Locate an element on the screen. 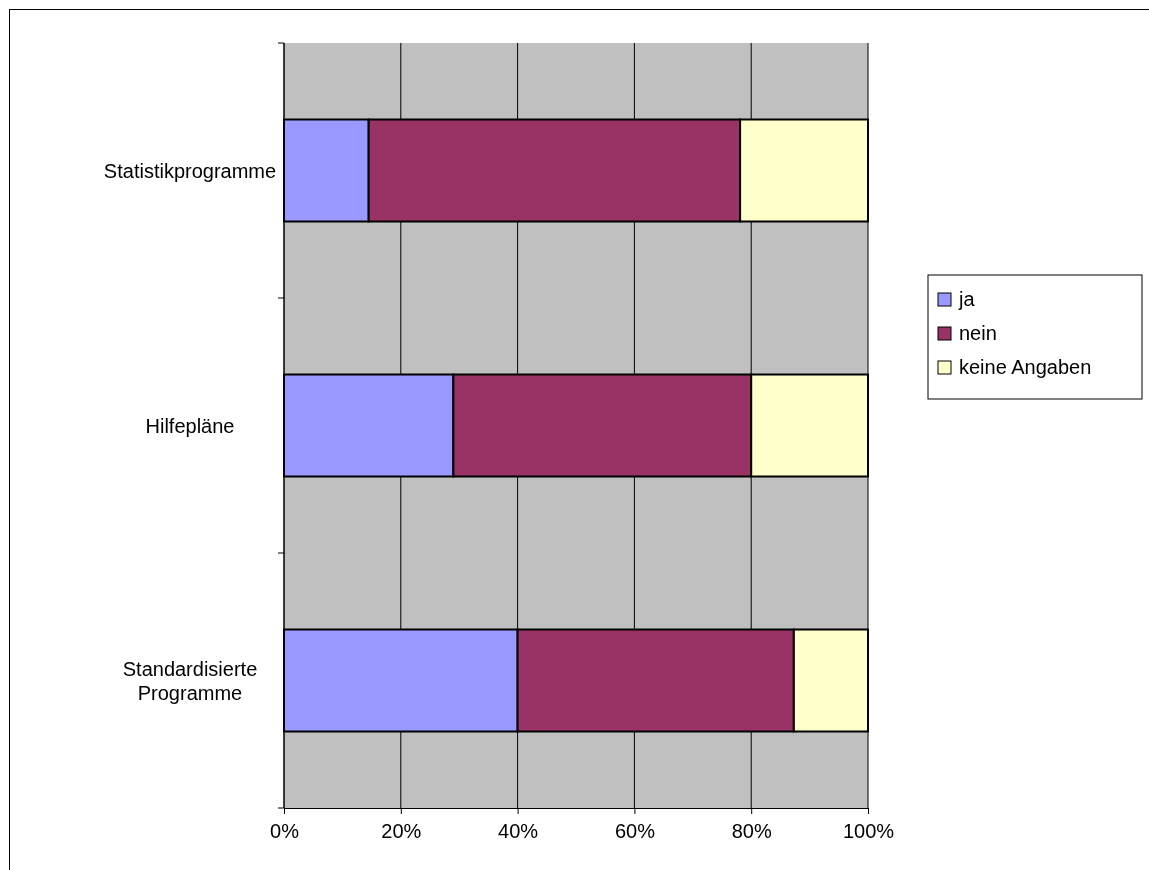  x-tick-label: 100% is located at coordinates (868, 831).